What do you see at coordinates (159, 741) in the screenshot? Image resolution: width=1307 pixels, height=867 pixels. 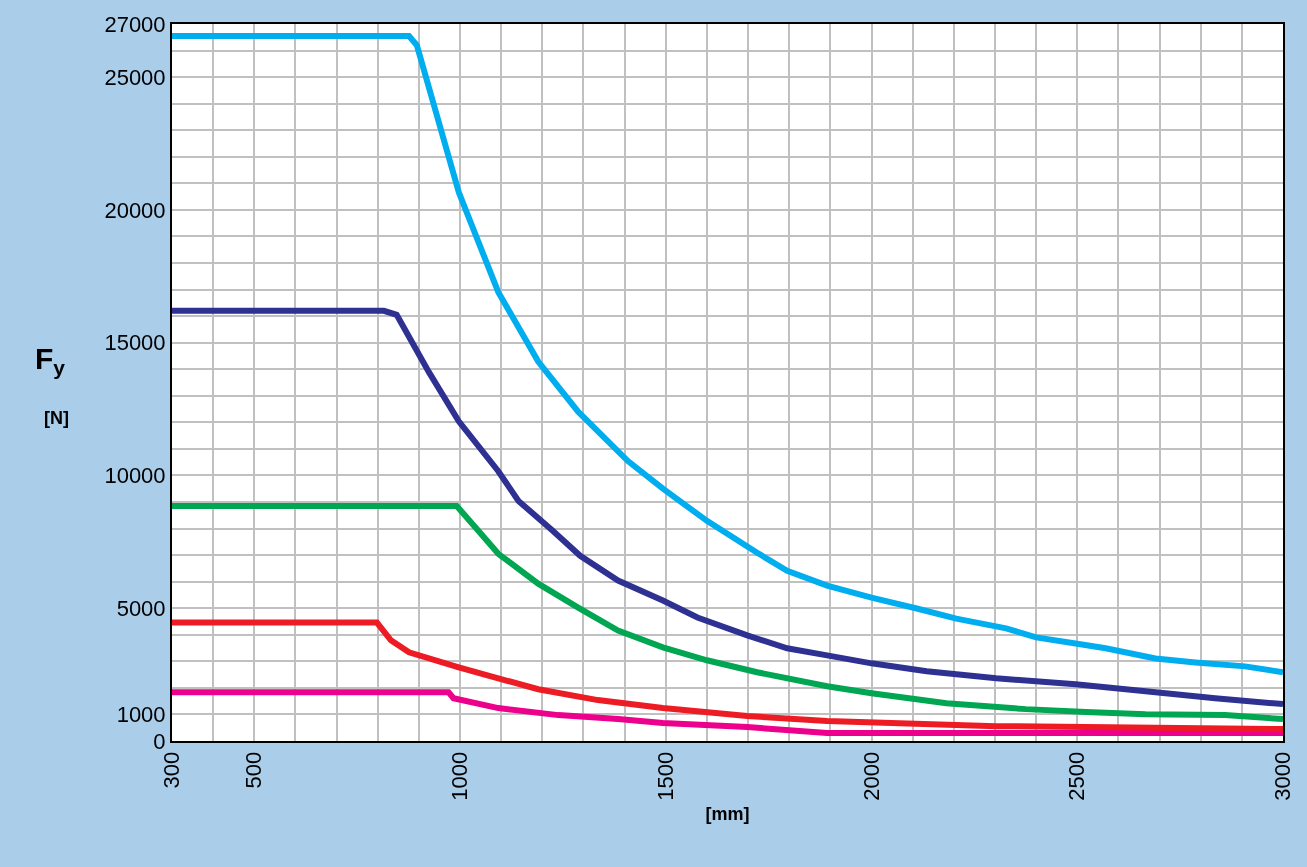 I see `y-tick-label: 0` at bounding box center [159, 741].